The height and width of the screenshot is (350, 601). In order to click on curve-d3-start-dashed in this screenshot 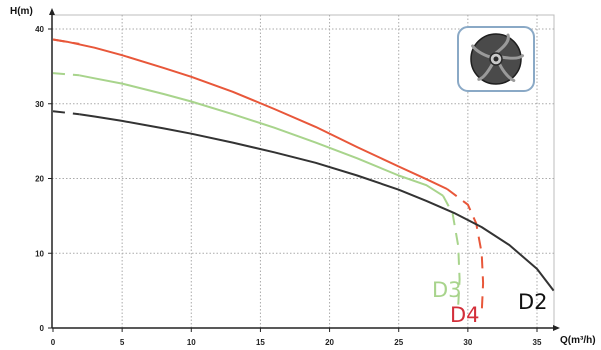, I will do `click(66, 74)`.